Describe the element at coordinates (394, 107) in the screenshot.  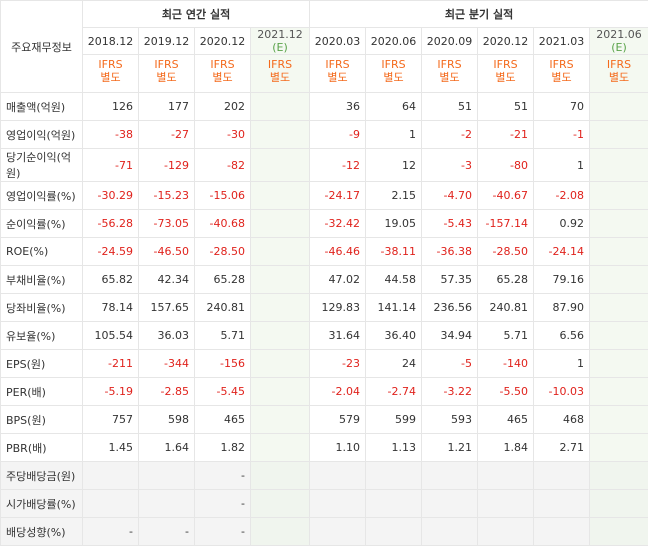
I see `value-cell: 64` at that location.